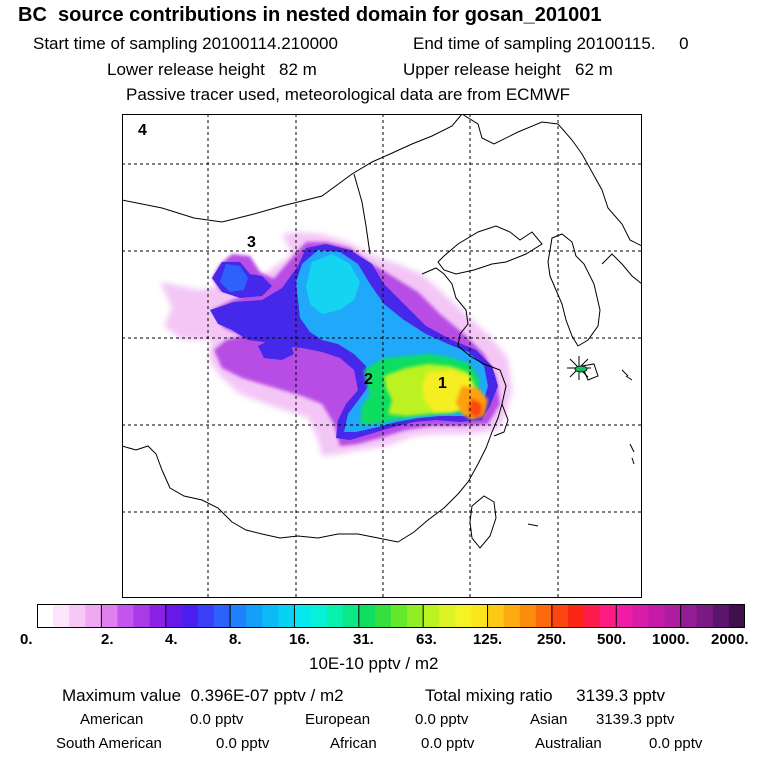  What do you see at coordinates (338, 719) in the screenshot?
I see `european-label: European` at bounding box center [338, 719].